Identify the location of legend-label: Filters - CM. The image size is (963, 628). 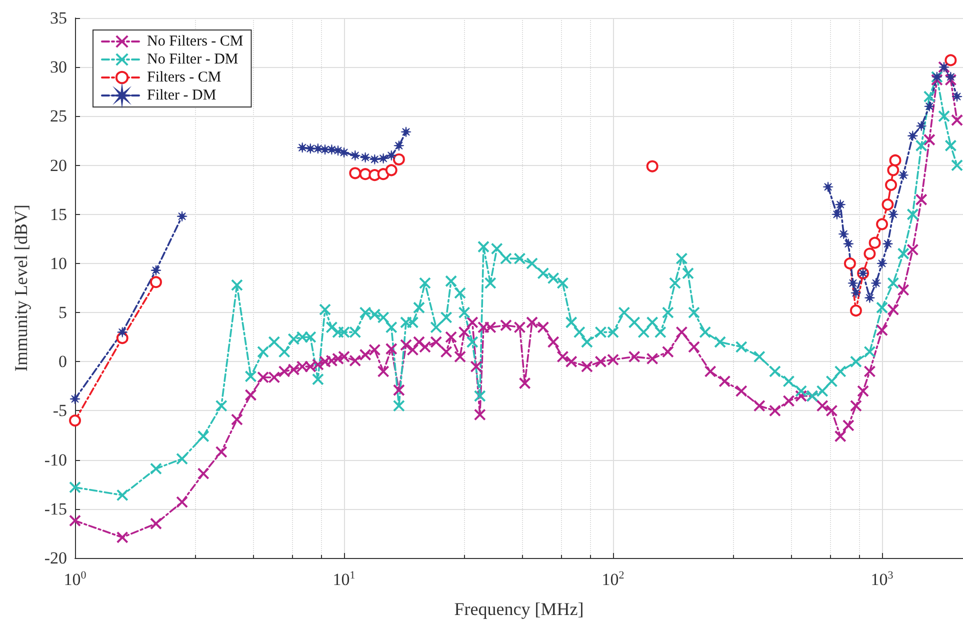
(184, 78).